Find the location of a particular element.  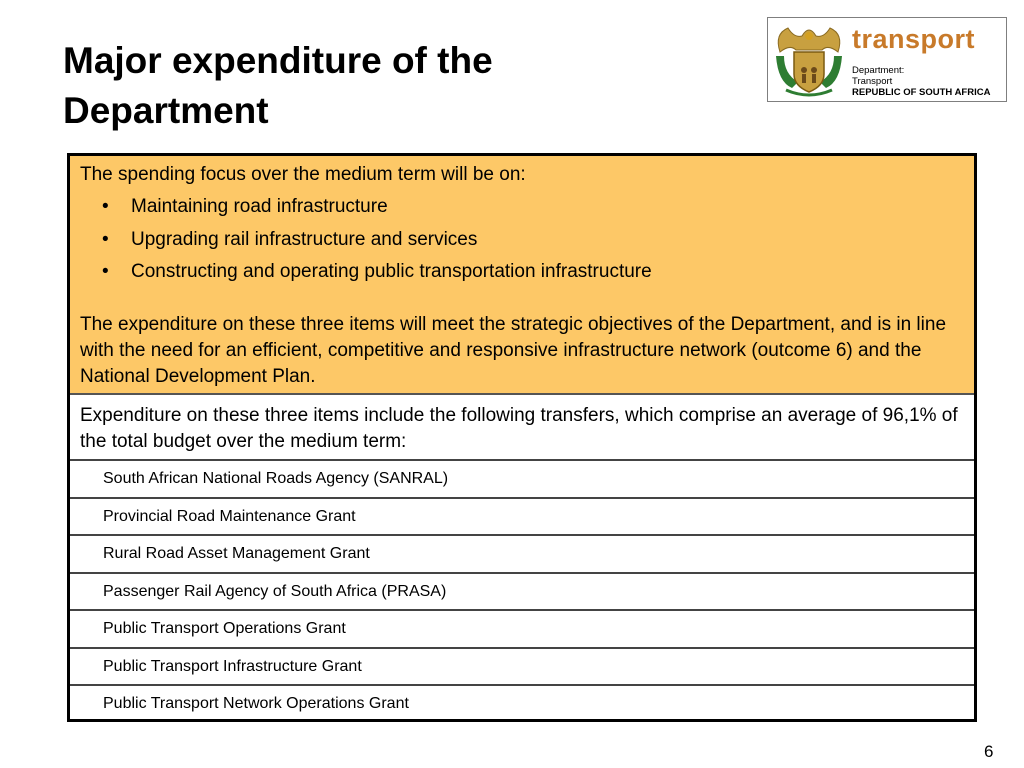

slide-title-line-1: Major expenditure of the is located at coordinates (278, 60).